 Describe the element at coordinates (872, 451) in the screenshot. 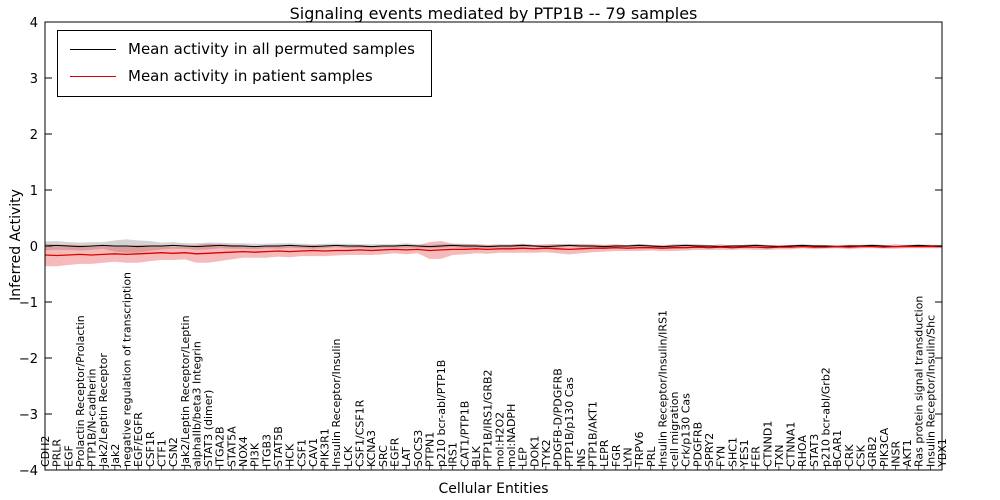

I see `x-tick-label: GRB2` at that location.